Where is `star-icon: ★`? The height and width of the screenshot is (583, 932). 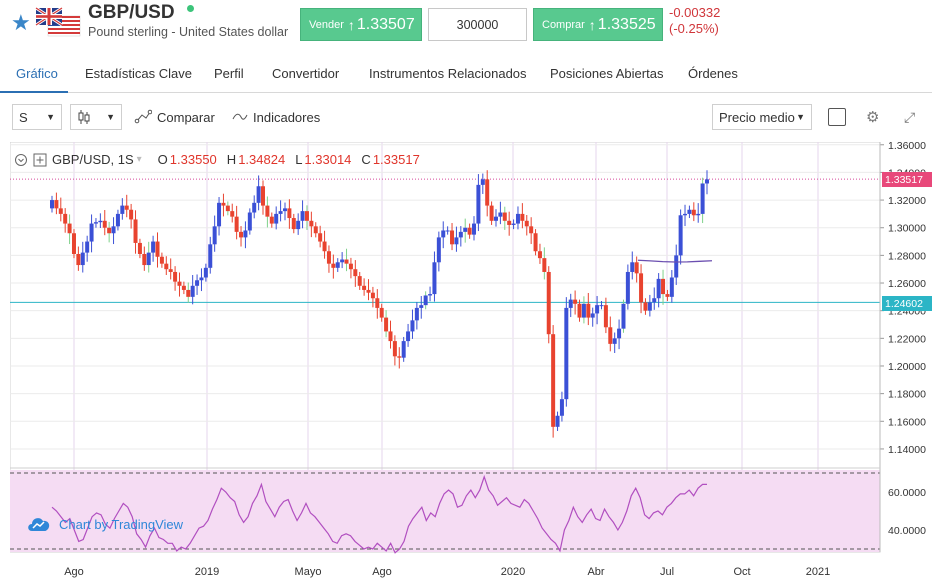
star-icon: ★ is located at coordinates (21, 22).